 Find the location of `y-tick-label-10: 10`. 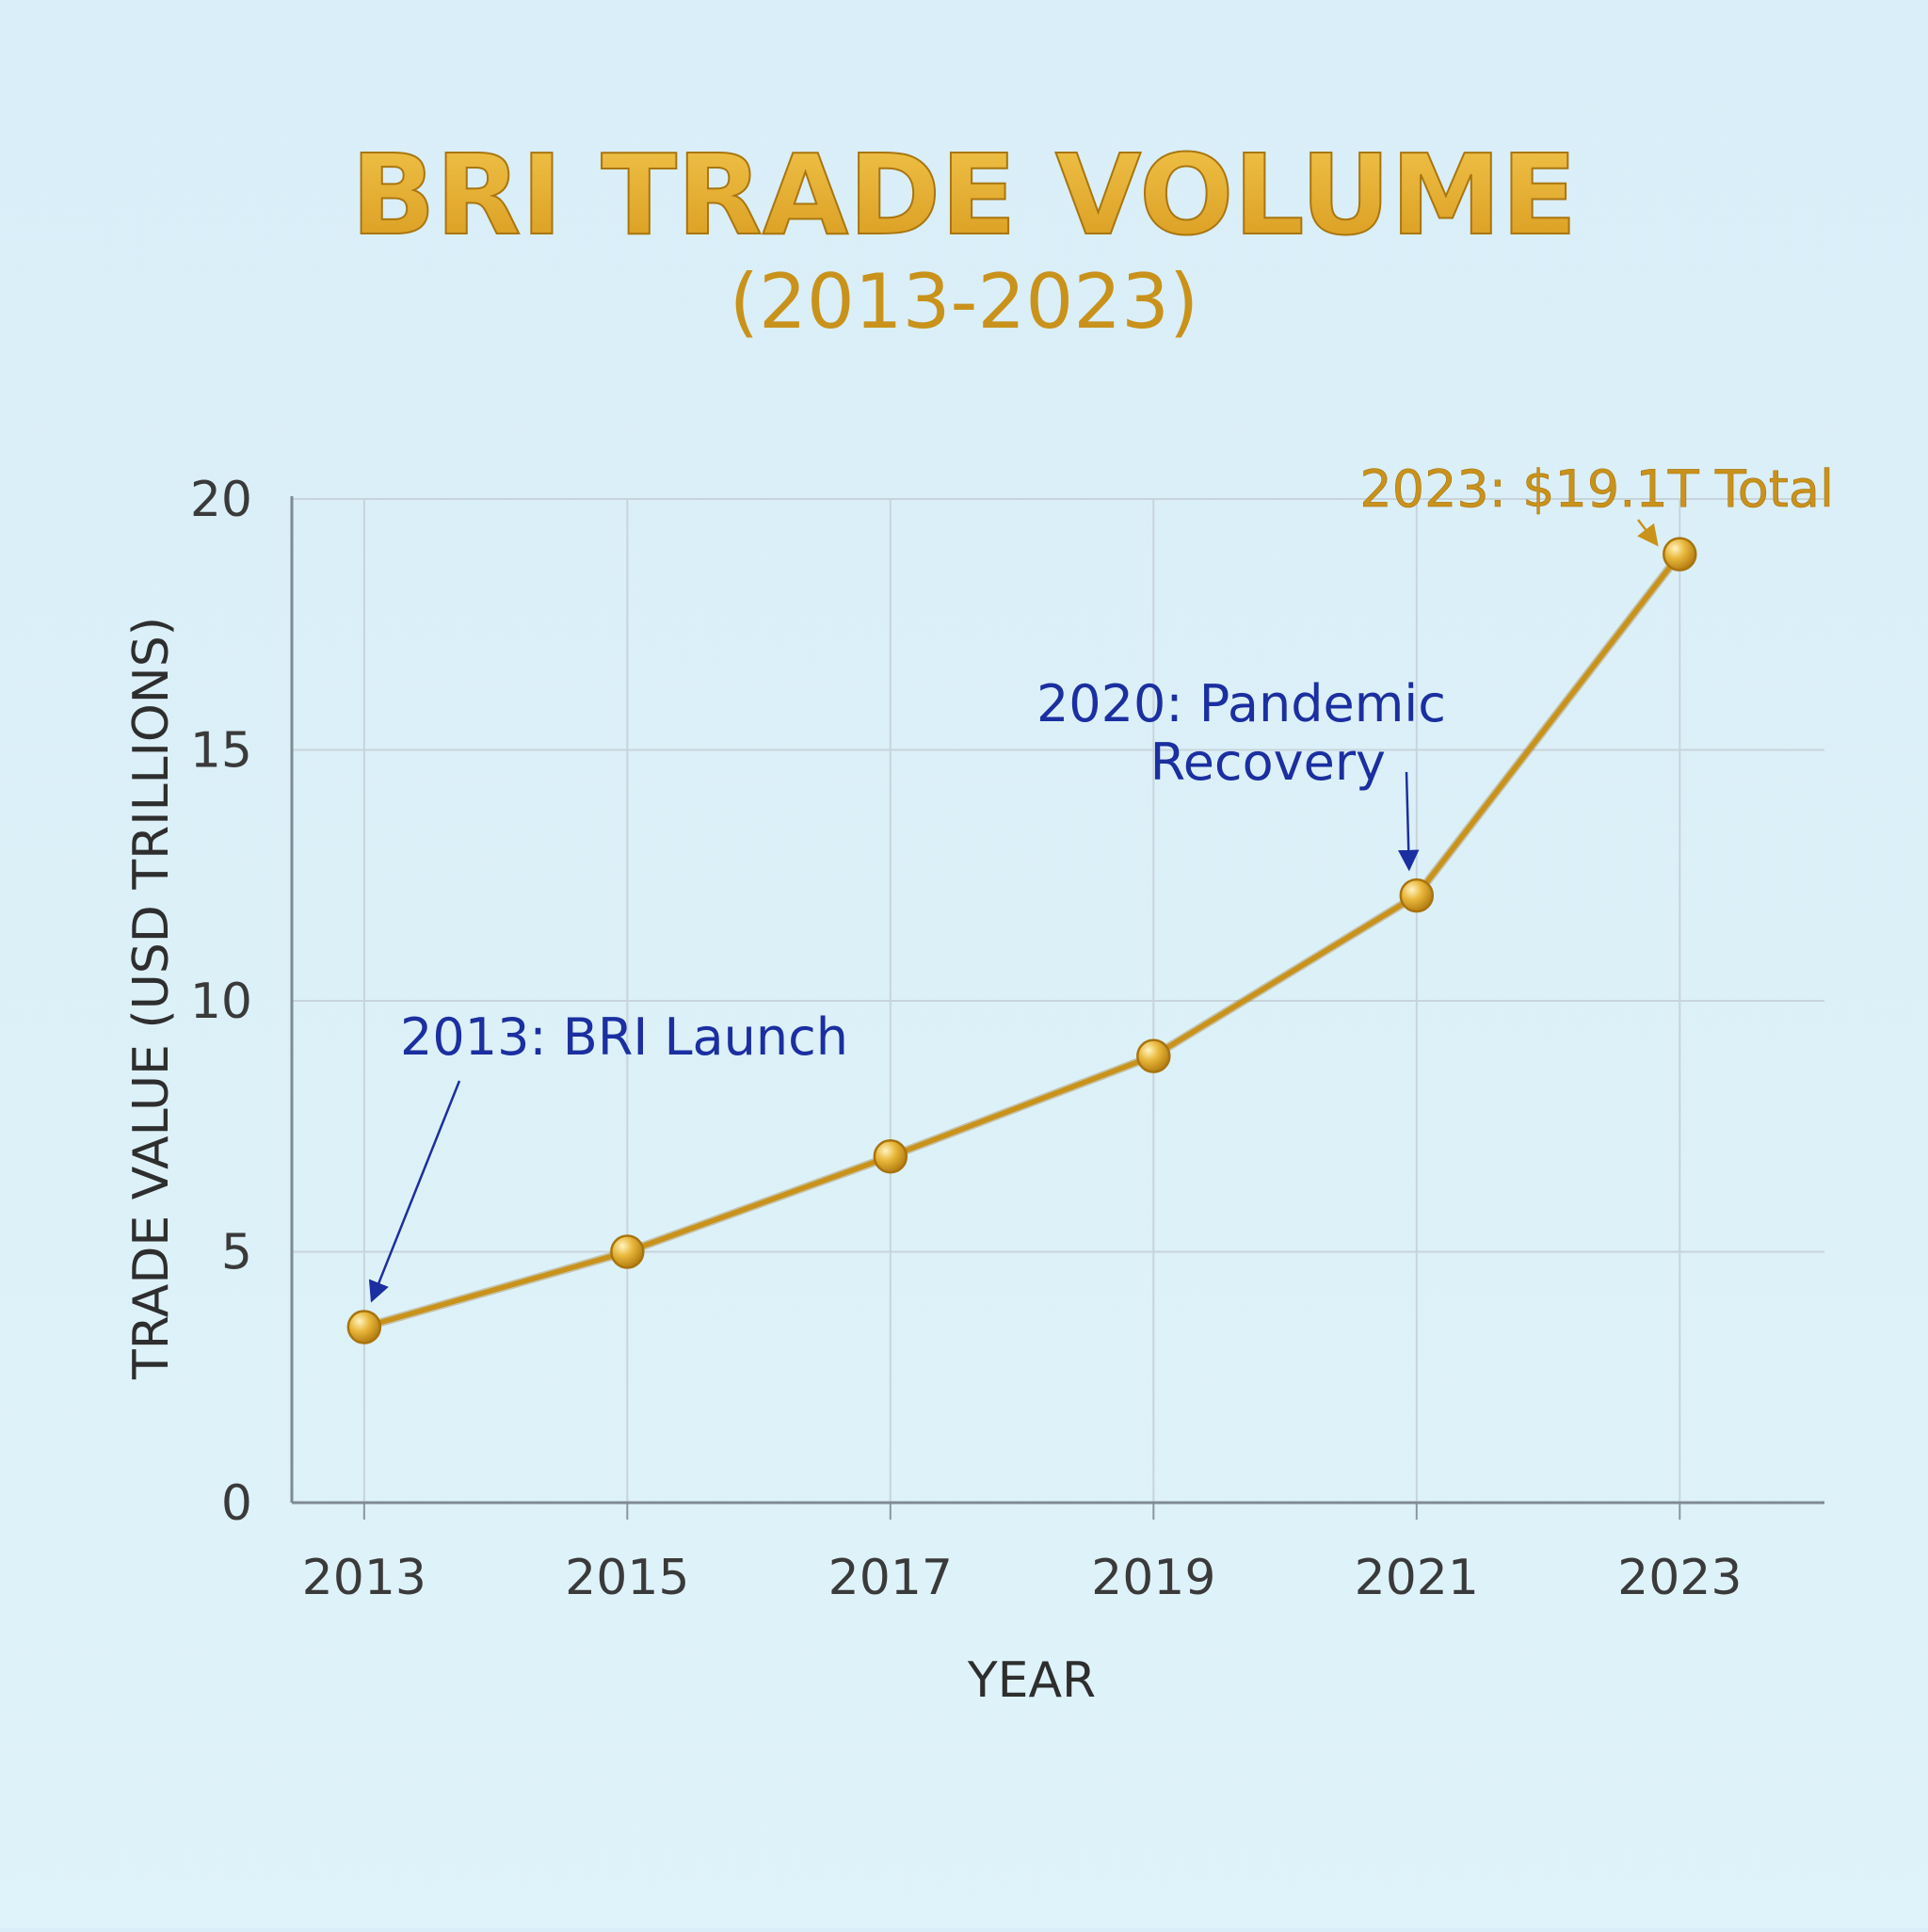

y-tick-label-10: 10 is located at coordinates (221, 1002).